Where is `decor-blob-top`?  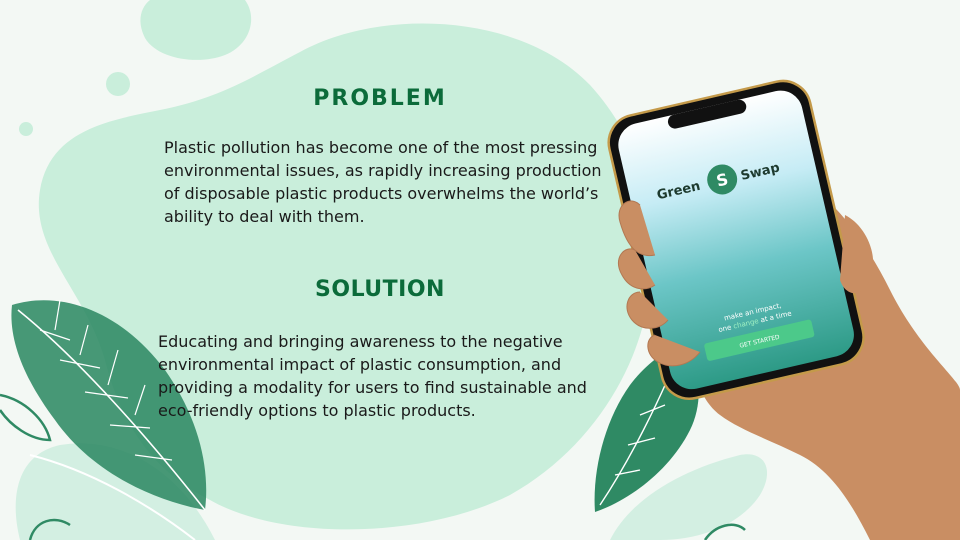 decor-blob-top is located at coordinates (196, 30).